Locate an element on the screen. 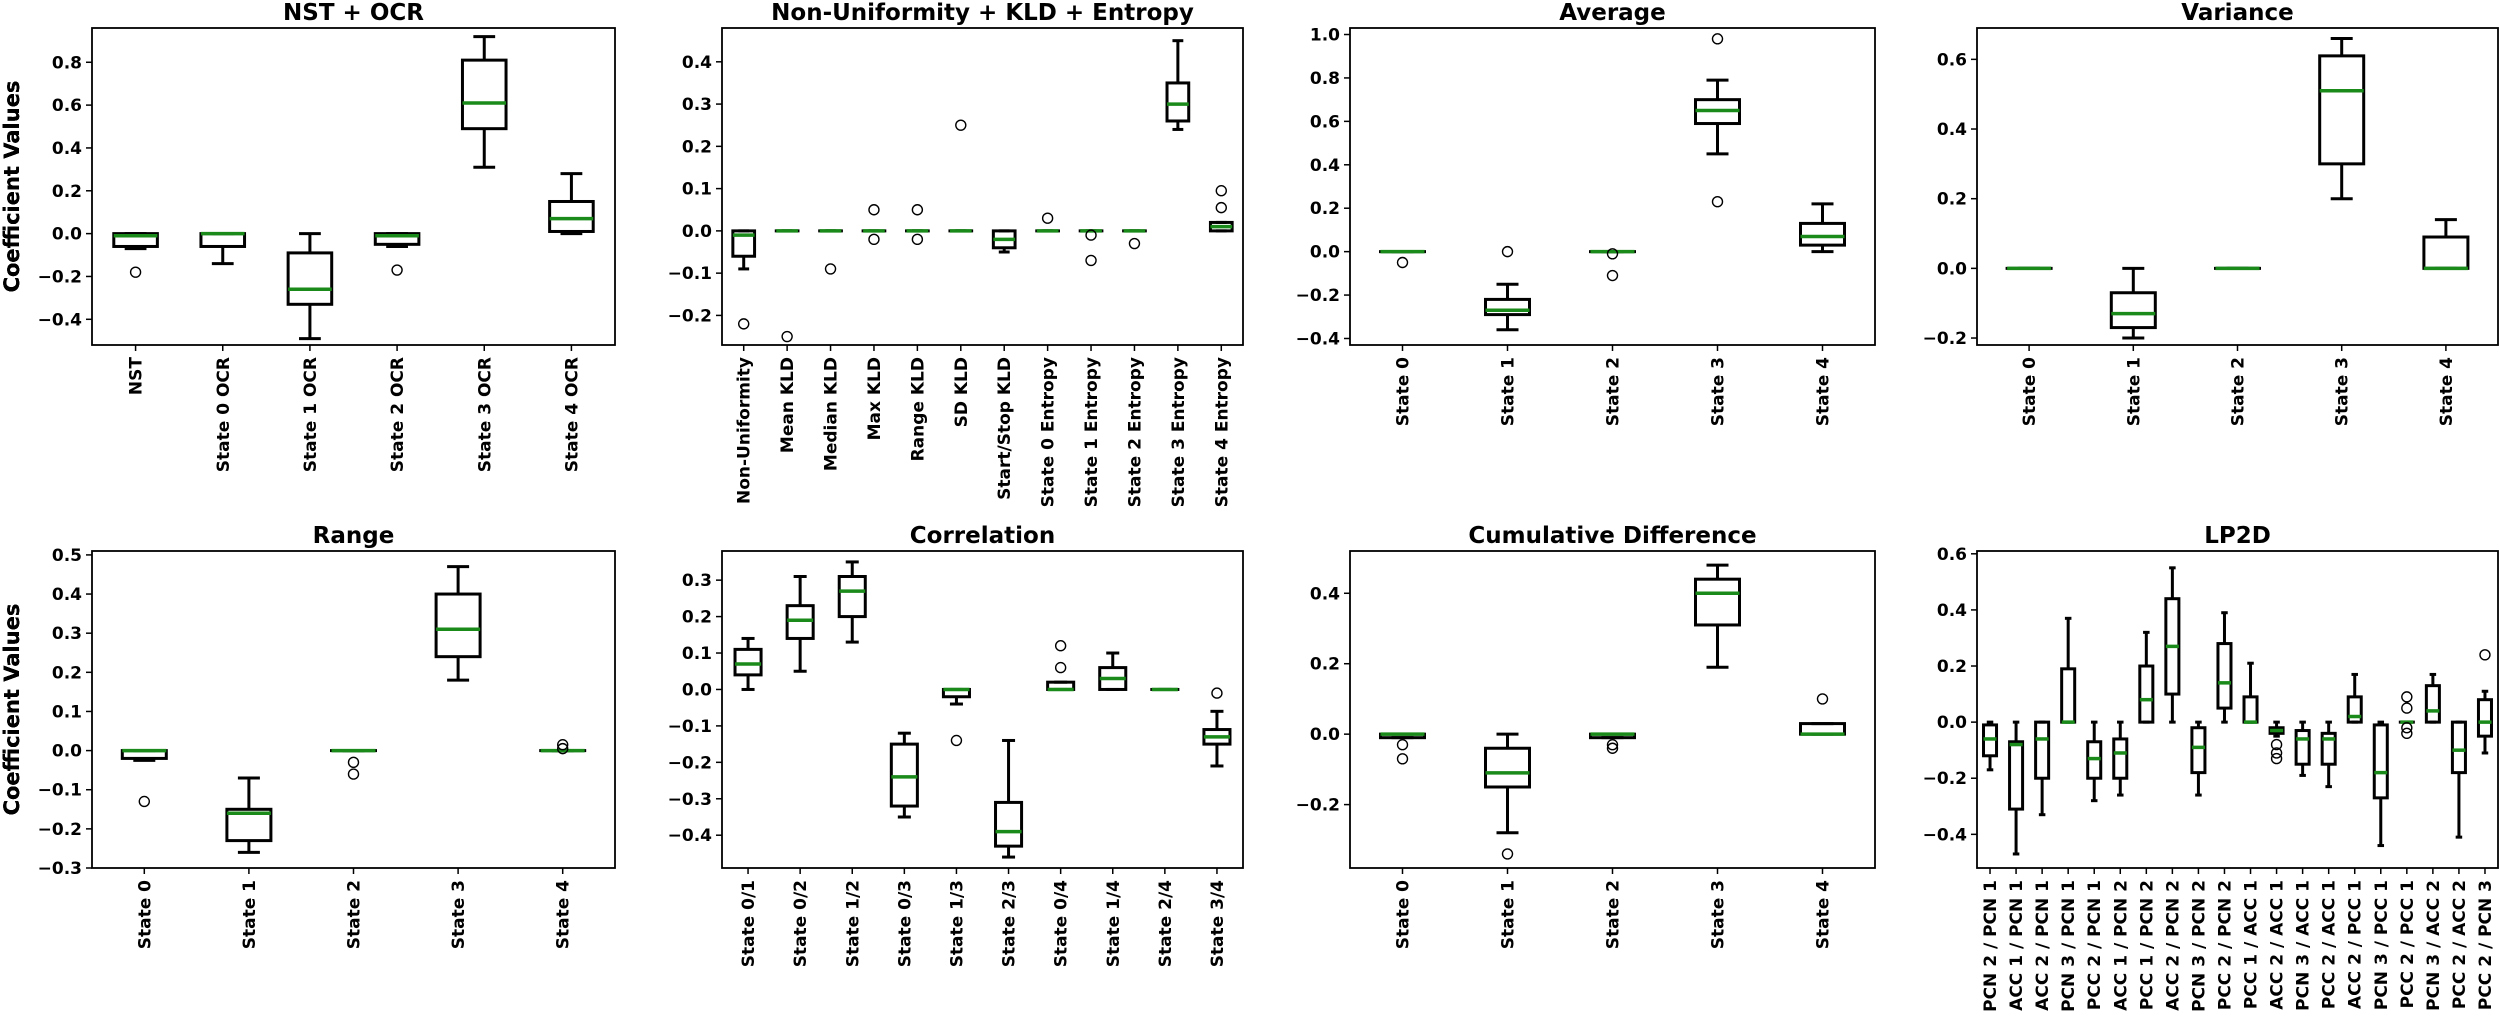 The height and width of the screenshot is (1029, 2500). y-tick-label: 0.1 is located at coordinates (697, 654).